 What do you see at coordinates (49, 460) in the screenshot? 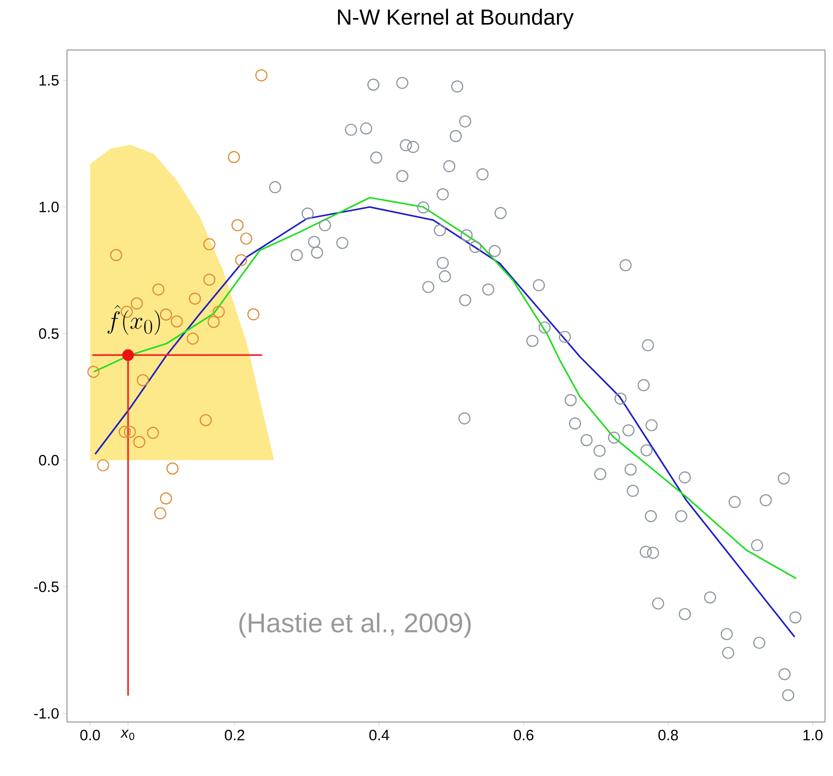
I see `y-tick-label: 0.0` at bounding box center [49, 460].